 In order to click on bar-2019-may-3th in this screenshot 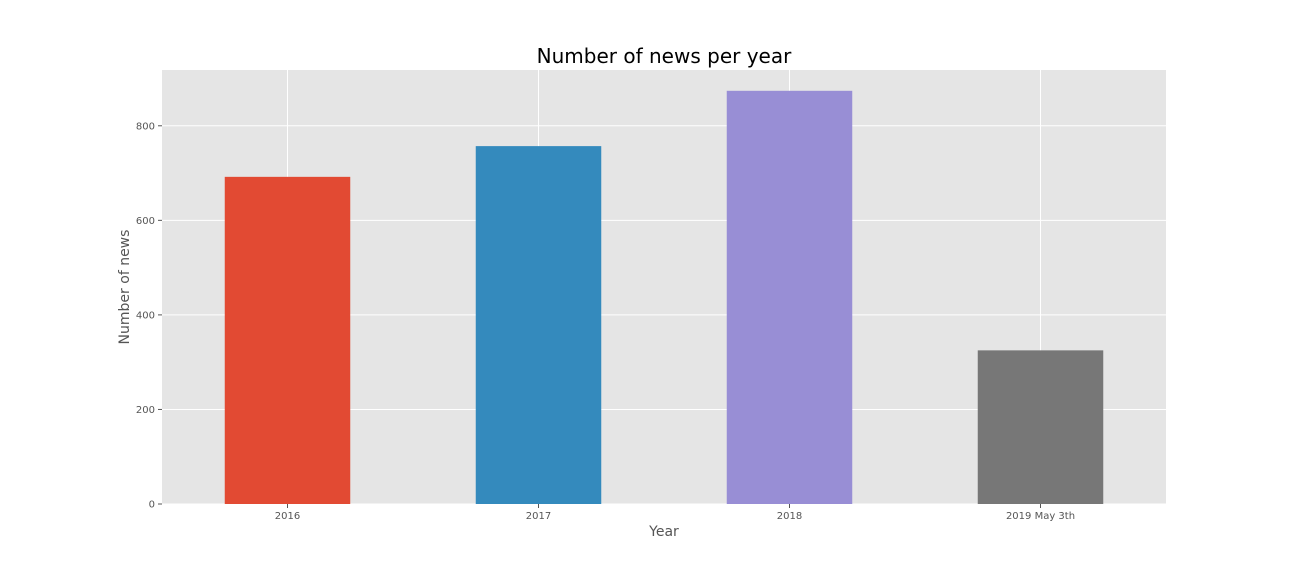, I will do `click(1040, 427)`.